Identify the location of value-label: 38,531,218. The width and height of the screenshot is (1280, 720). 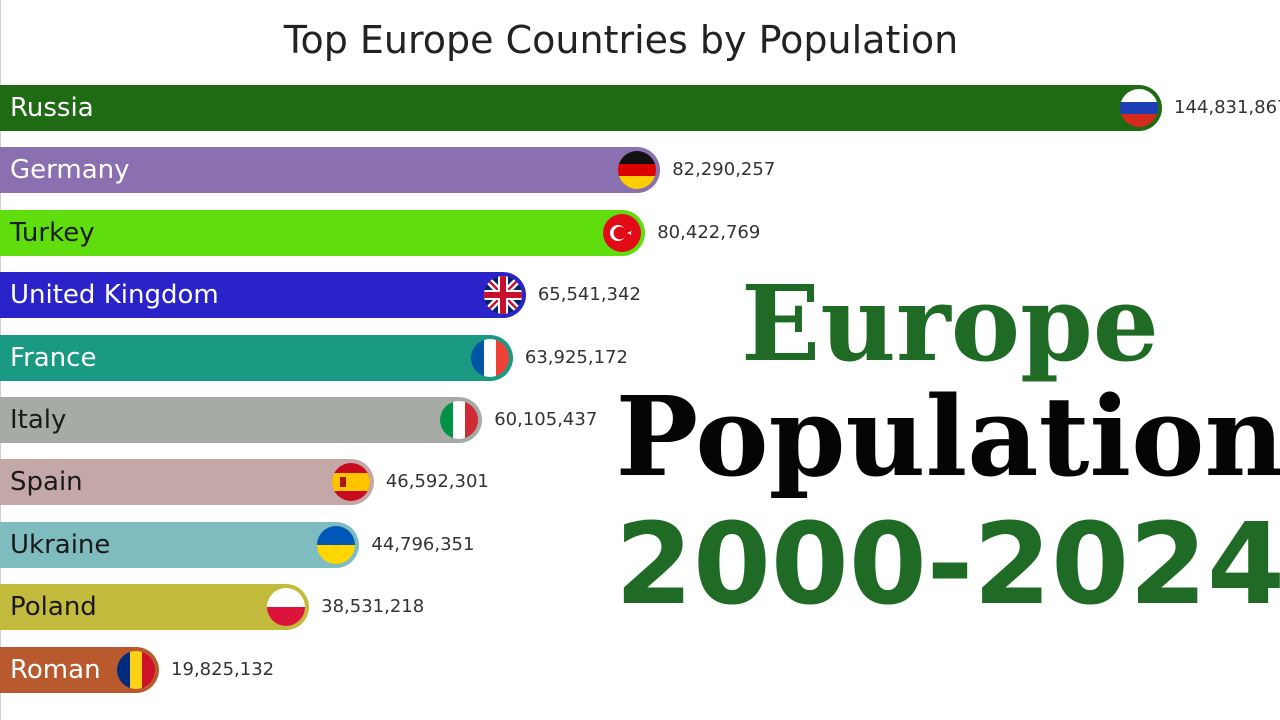
(373, 607).